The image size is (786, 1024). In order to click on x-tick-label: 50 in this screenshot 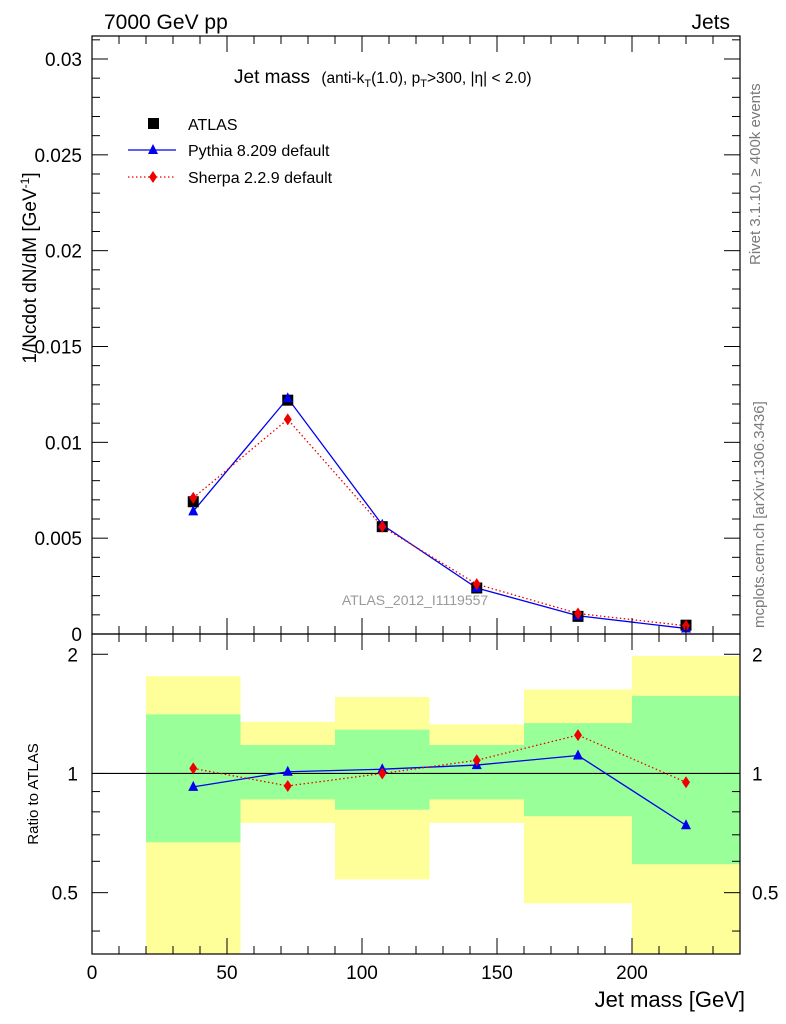, I will do `click(226, 973)`.